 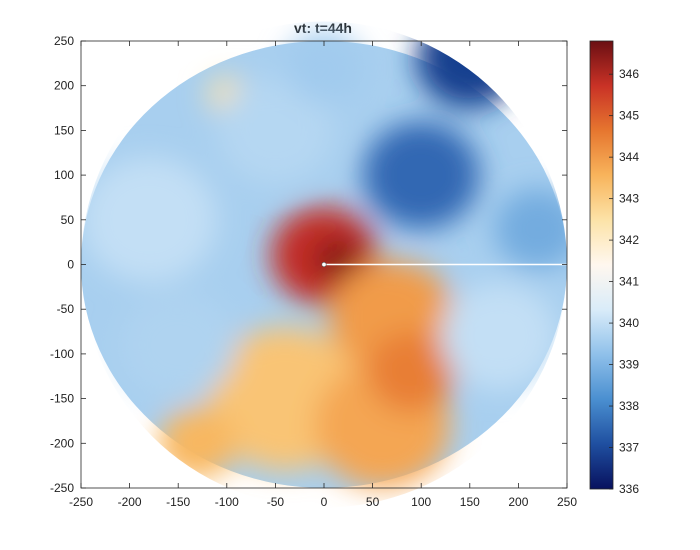 I want to click on colorbar-tick-label-4: 340, so click(x=629, y=323).